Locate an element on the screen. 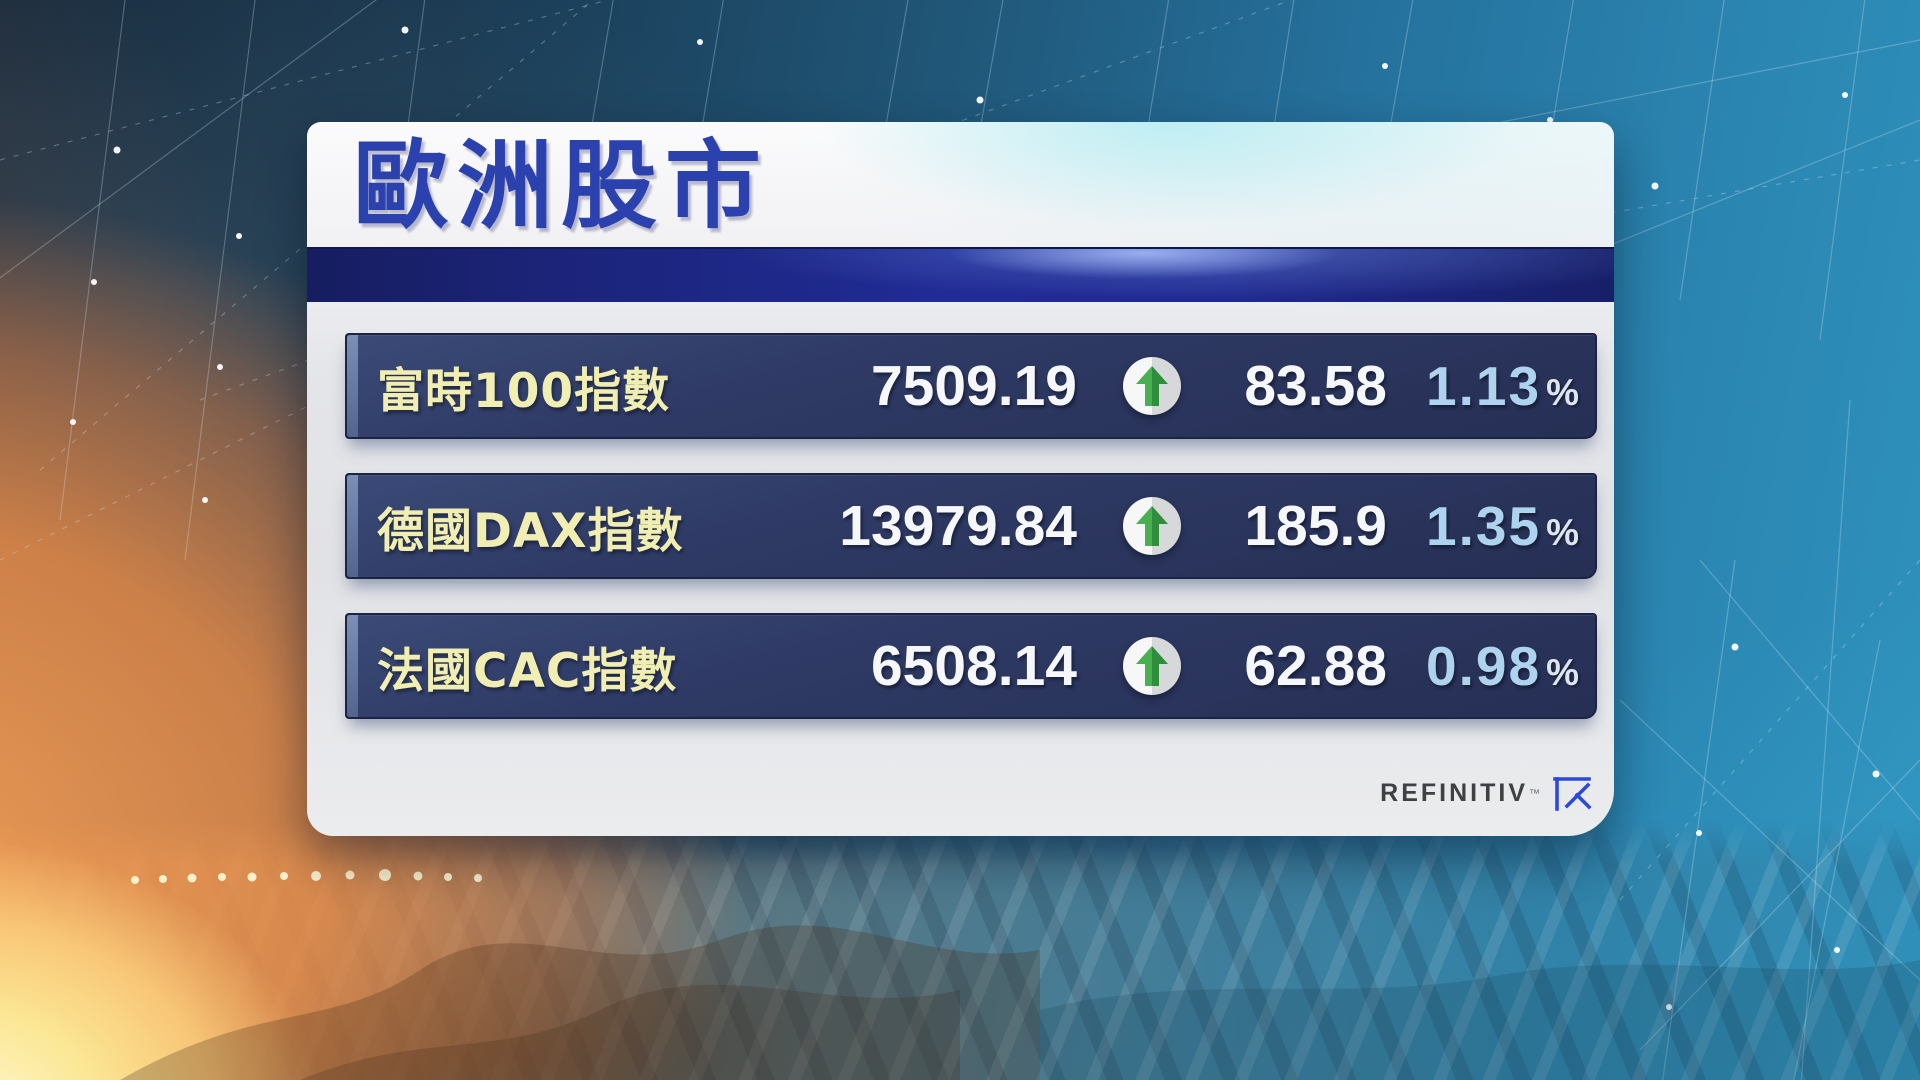 Image resolution: width=1920 pixels, height=1080 pixels. data-source-brand: REFINITIV™ is located at coordinates (1486, 798).